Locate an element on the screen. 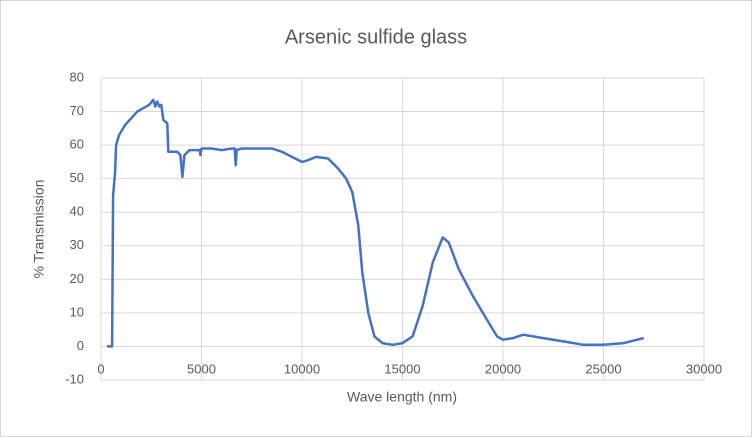  y-tick-label: 30 is located at coordinates (77, 244).